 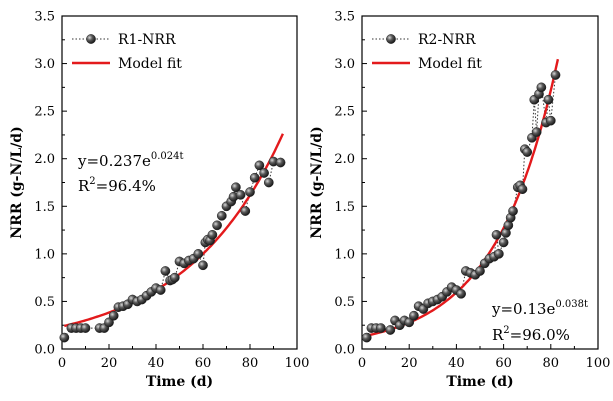 I want to click on r-squared-annotation: R2=96.4%, so click(x=117, y=185).